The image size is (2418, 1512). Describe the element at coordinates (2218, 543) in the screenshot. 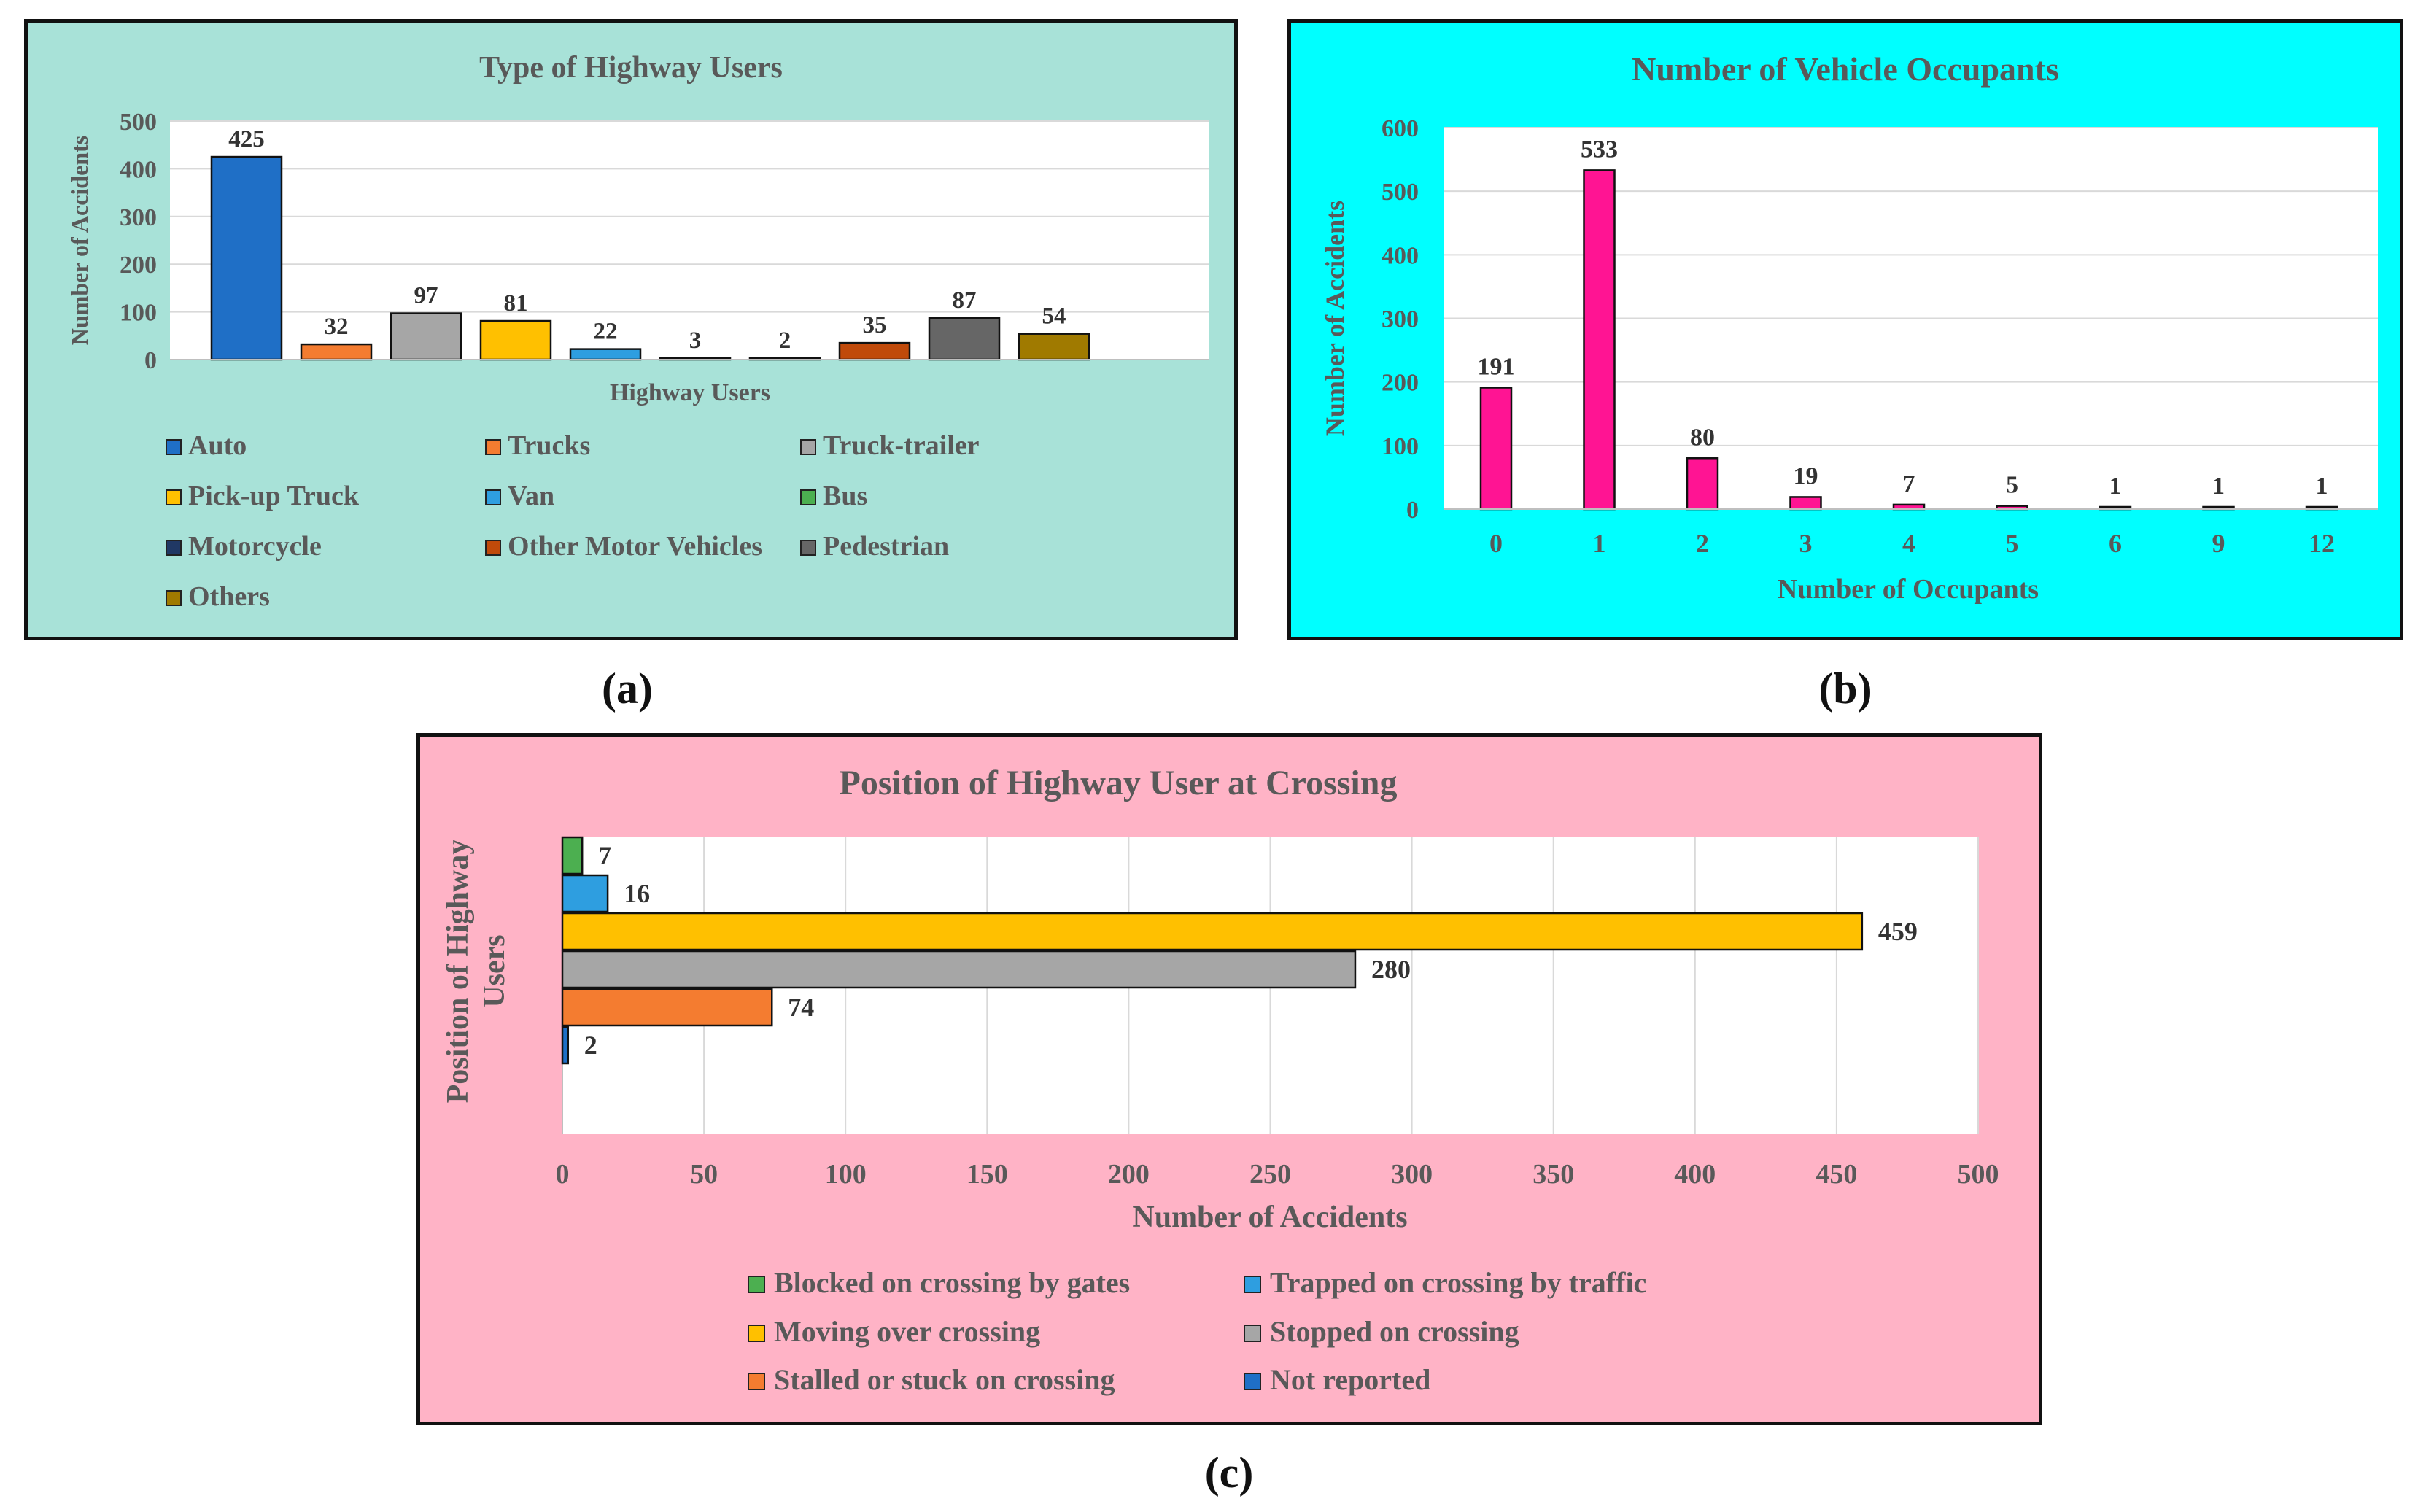

I see `x-tick-label: 9` at that location.